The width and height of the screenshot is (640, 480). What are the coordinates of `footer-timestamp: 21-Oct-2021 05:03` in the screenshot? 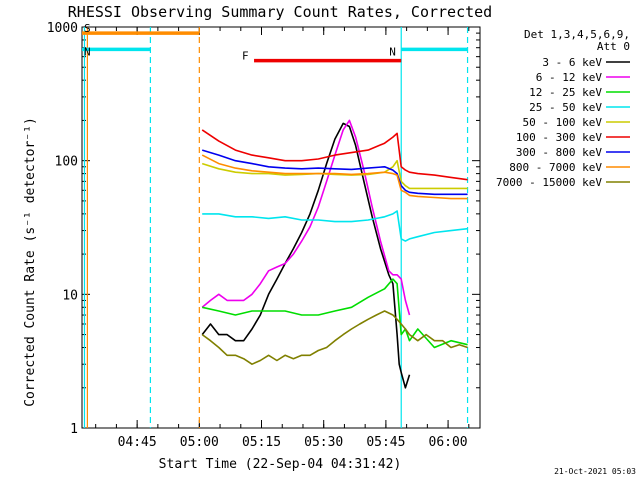 It's located at (595, 471).